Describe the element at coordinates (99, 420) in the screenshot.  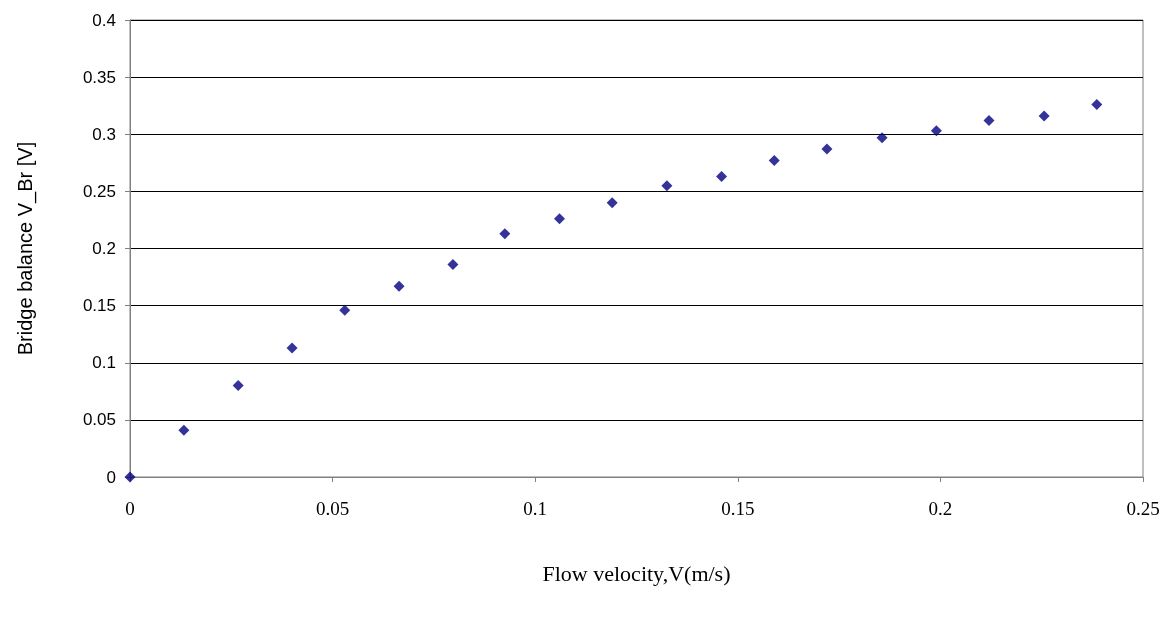
I see `y-tick-label: 0.05` at that location.